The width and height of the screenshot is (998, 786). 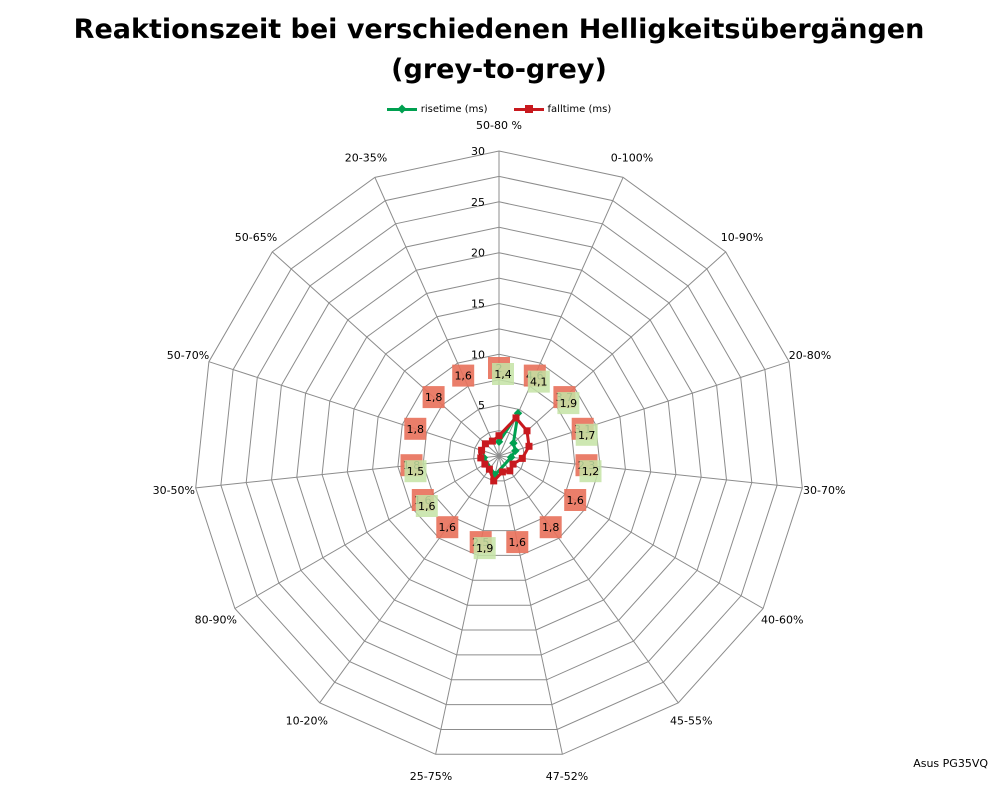 I want to click on category-label-30-50: 30-50%, so click(x=174, y=490).